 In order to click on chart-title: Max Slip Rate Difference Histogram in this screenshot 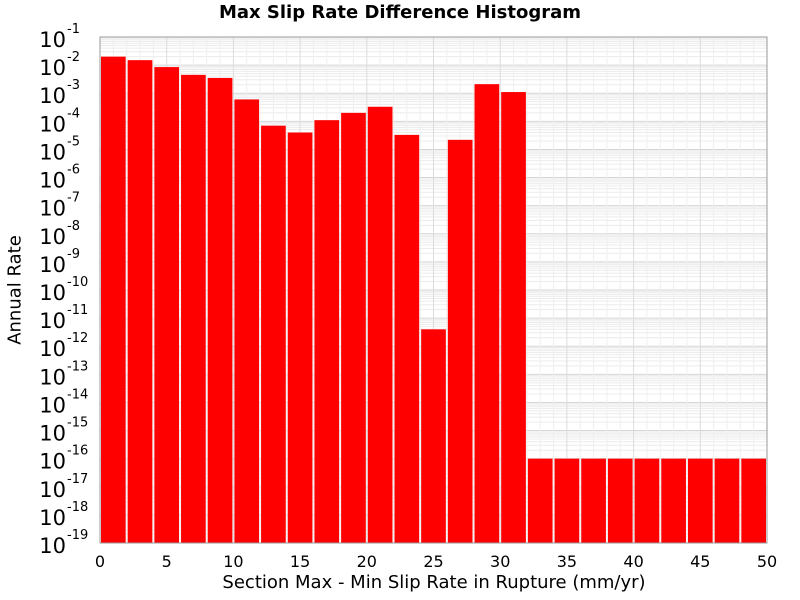, I will do `click(399, 12)`.